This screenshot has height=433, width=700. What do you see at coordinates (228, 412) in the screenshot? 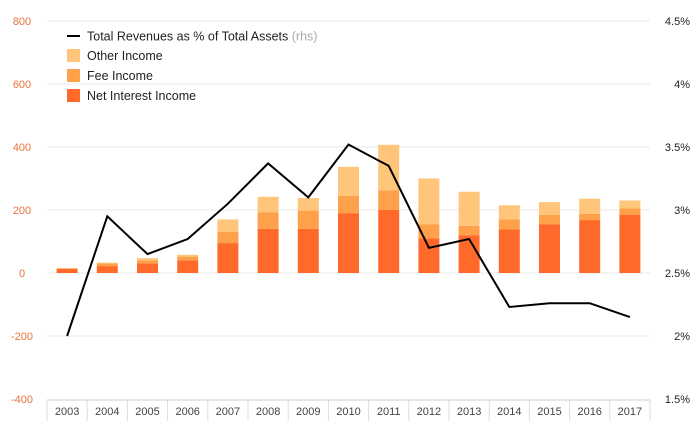
I see `x-tick-label: 2007` at bounding box center [228, 412].